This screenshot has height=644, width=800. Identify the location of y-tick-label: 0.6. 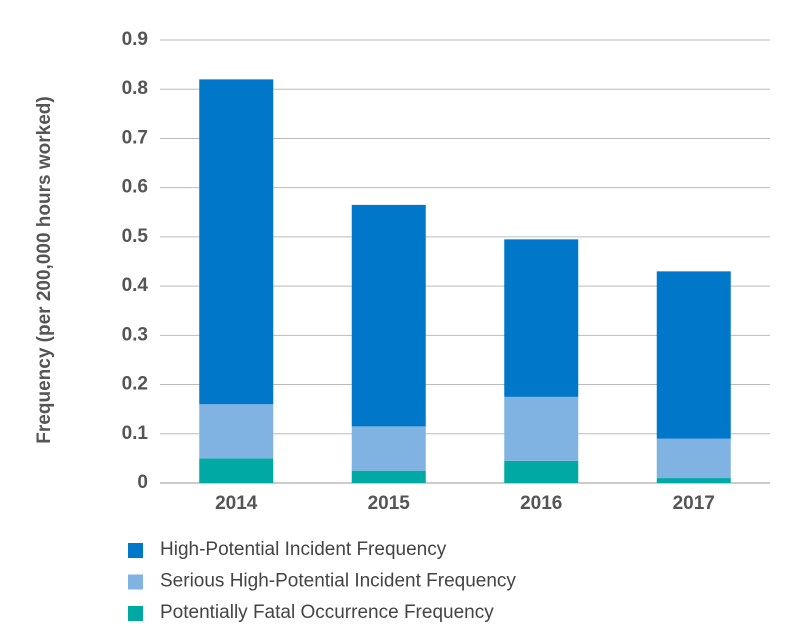
(135, 187).